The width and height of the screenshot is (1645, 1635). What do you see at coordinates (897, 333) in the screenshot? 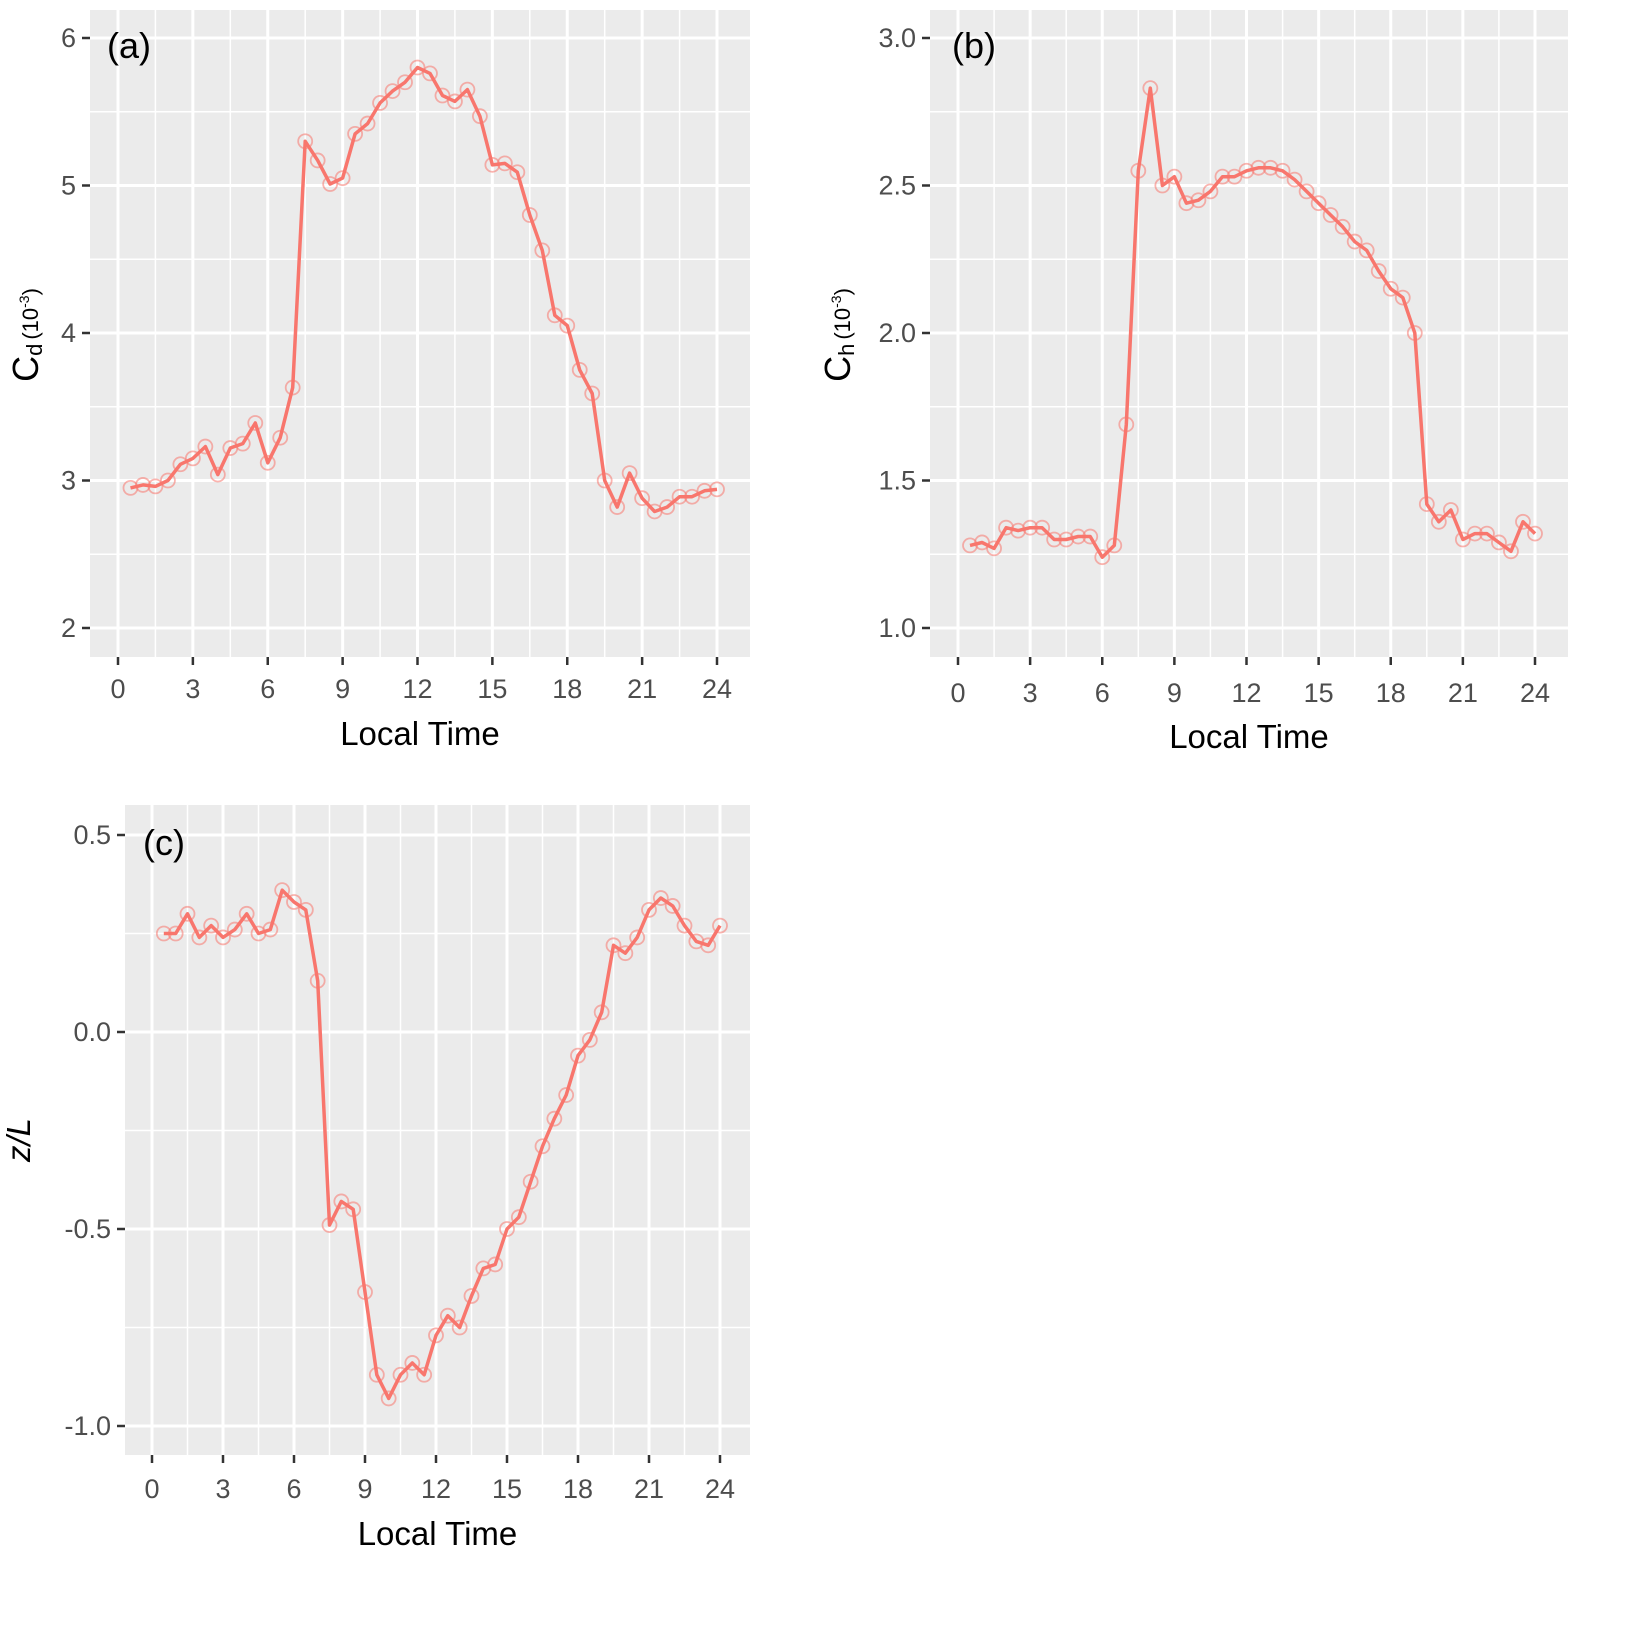
I see `y-tick-label: 2.0` at bounding box center [897, 333].